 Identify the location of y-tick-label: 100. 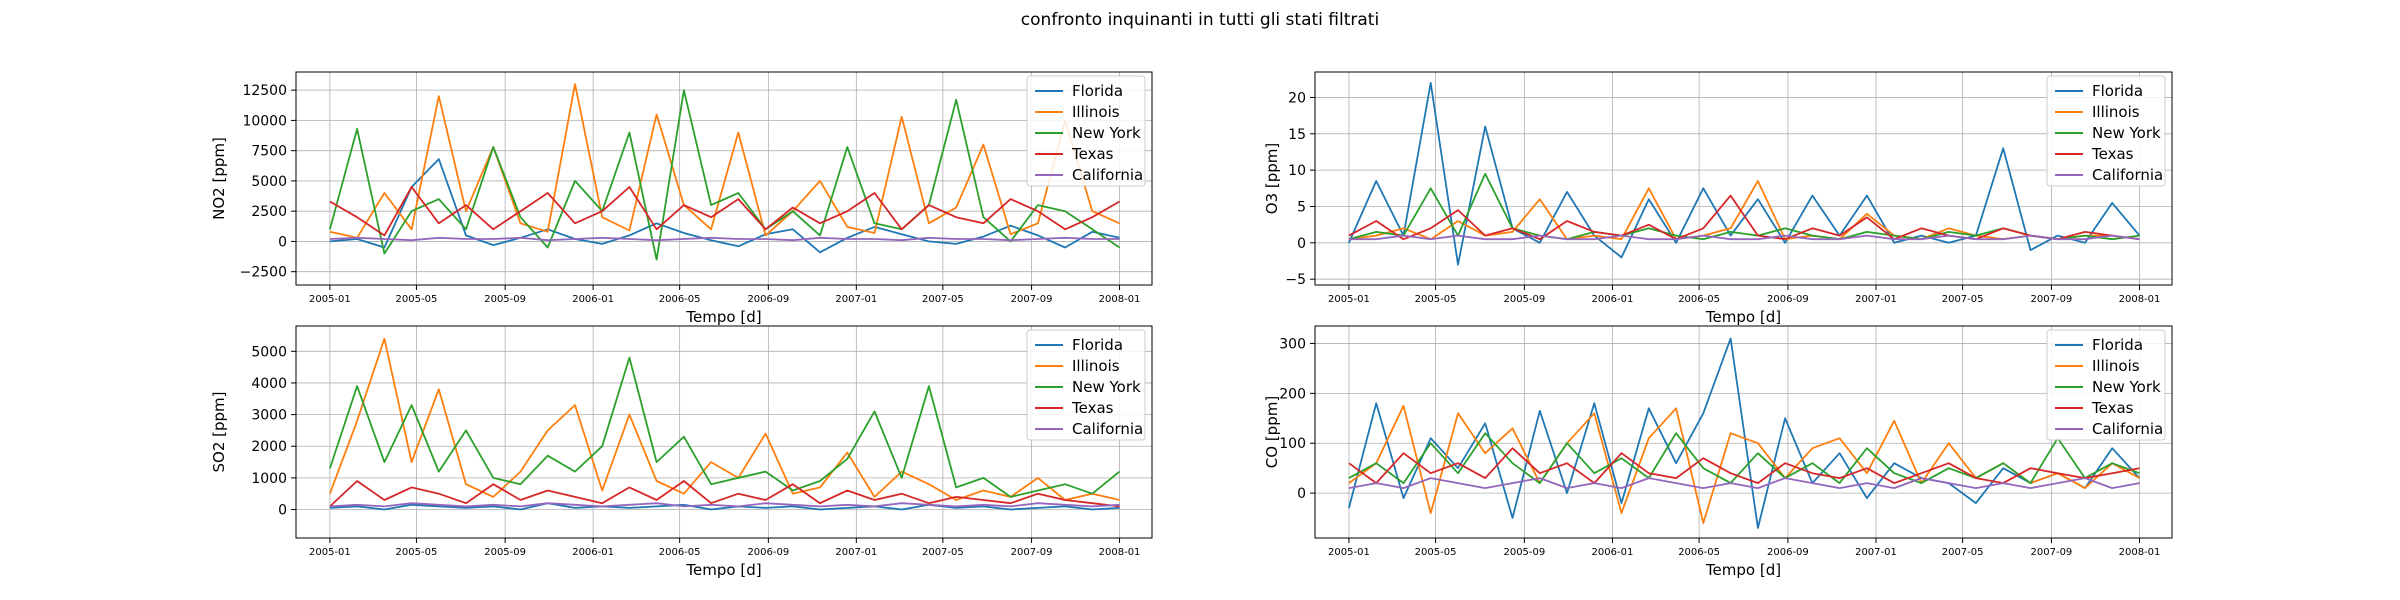
(1292, 444).